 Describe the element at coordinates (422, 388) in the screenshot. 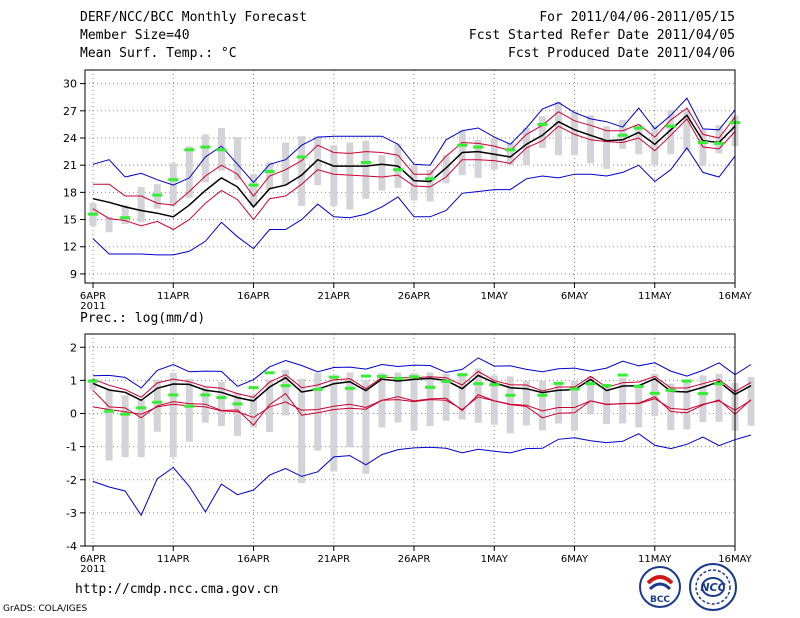

I see `prec-line-ensemble-mean` at that location.